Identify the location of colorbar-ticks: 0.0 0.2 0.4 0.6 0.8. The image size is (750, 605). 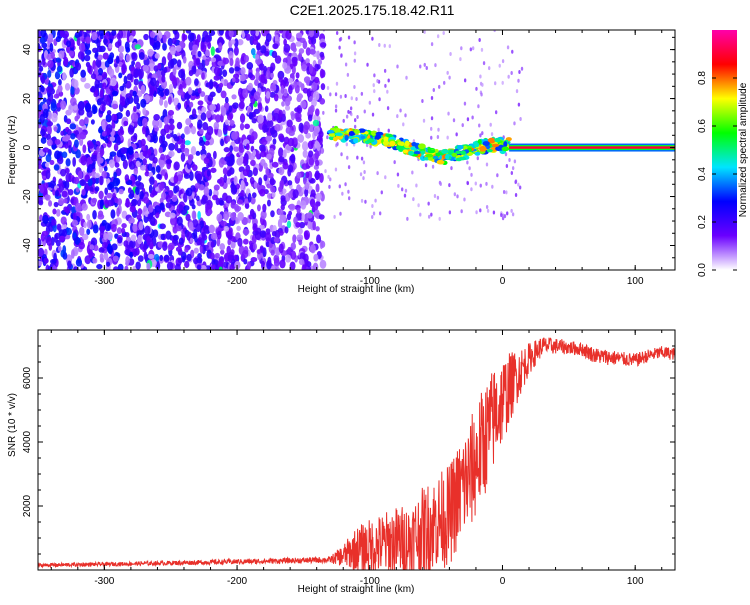
(717, 174).